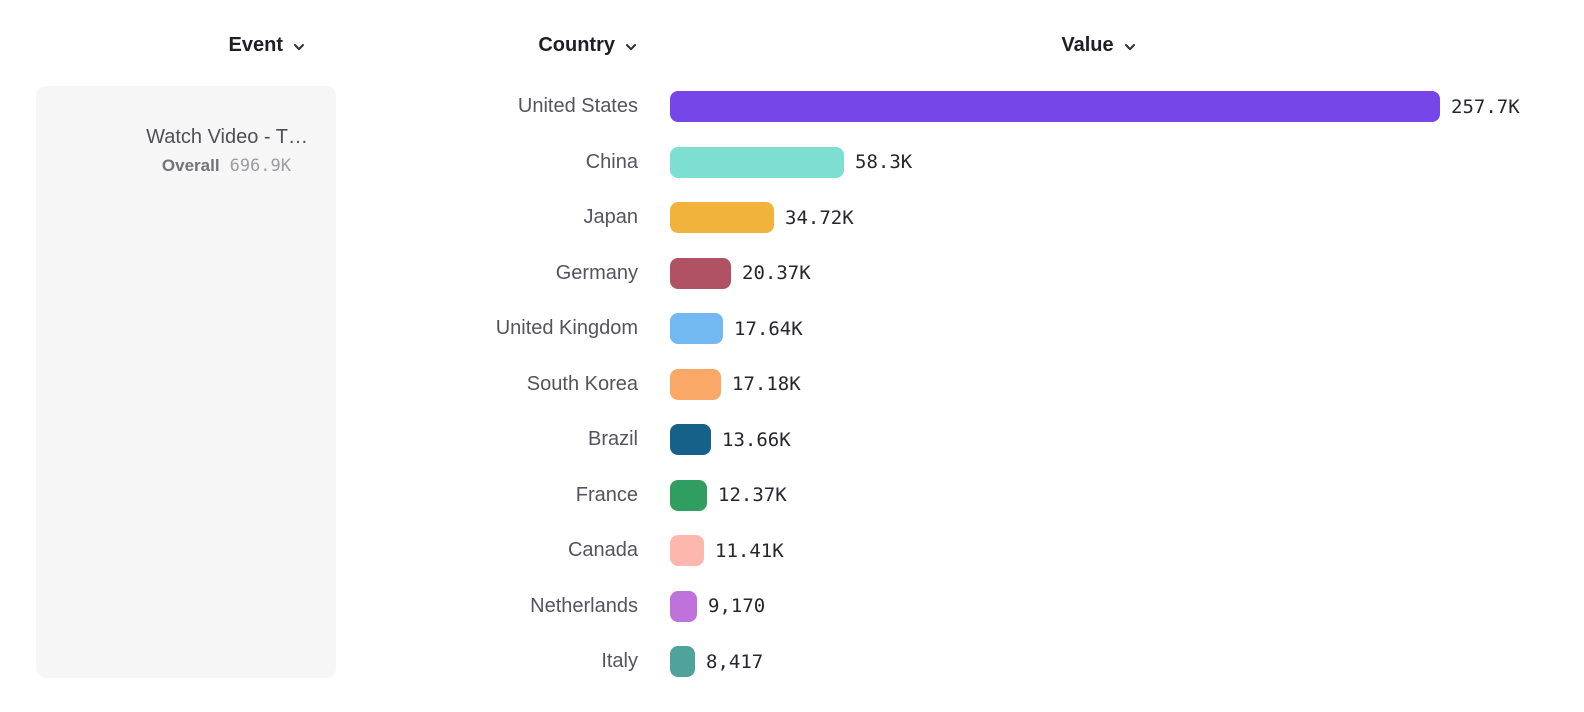  I want to click on chart-row: United States 257.7K, so click(960, 107).